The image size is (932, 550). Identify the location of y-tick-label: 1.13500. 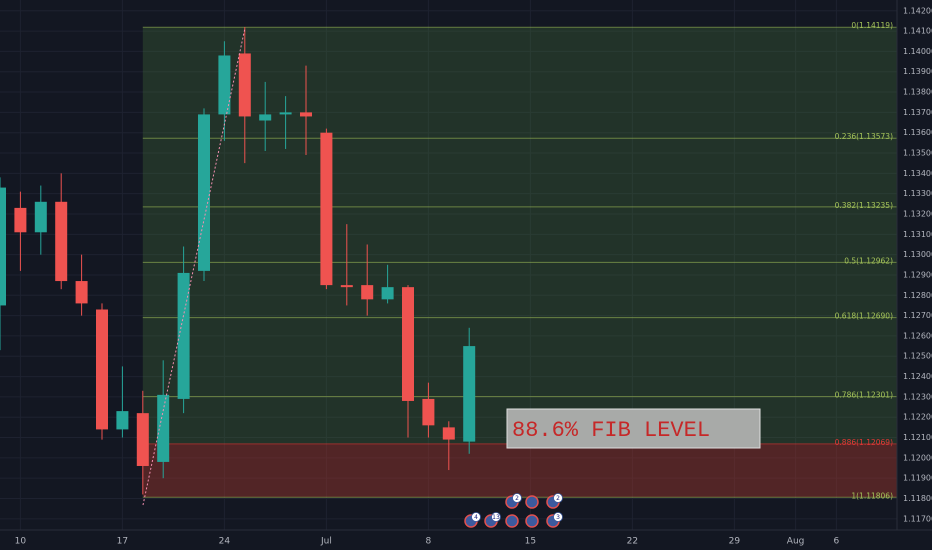
(917, 153).